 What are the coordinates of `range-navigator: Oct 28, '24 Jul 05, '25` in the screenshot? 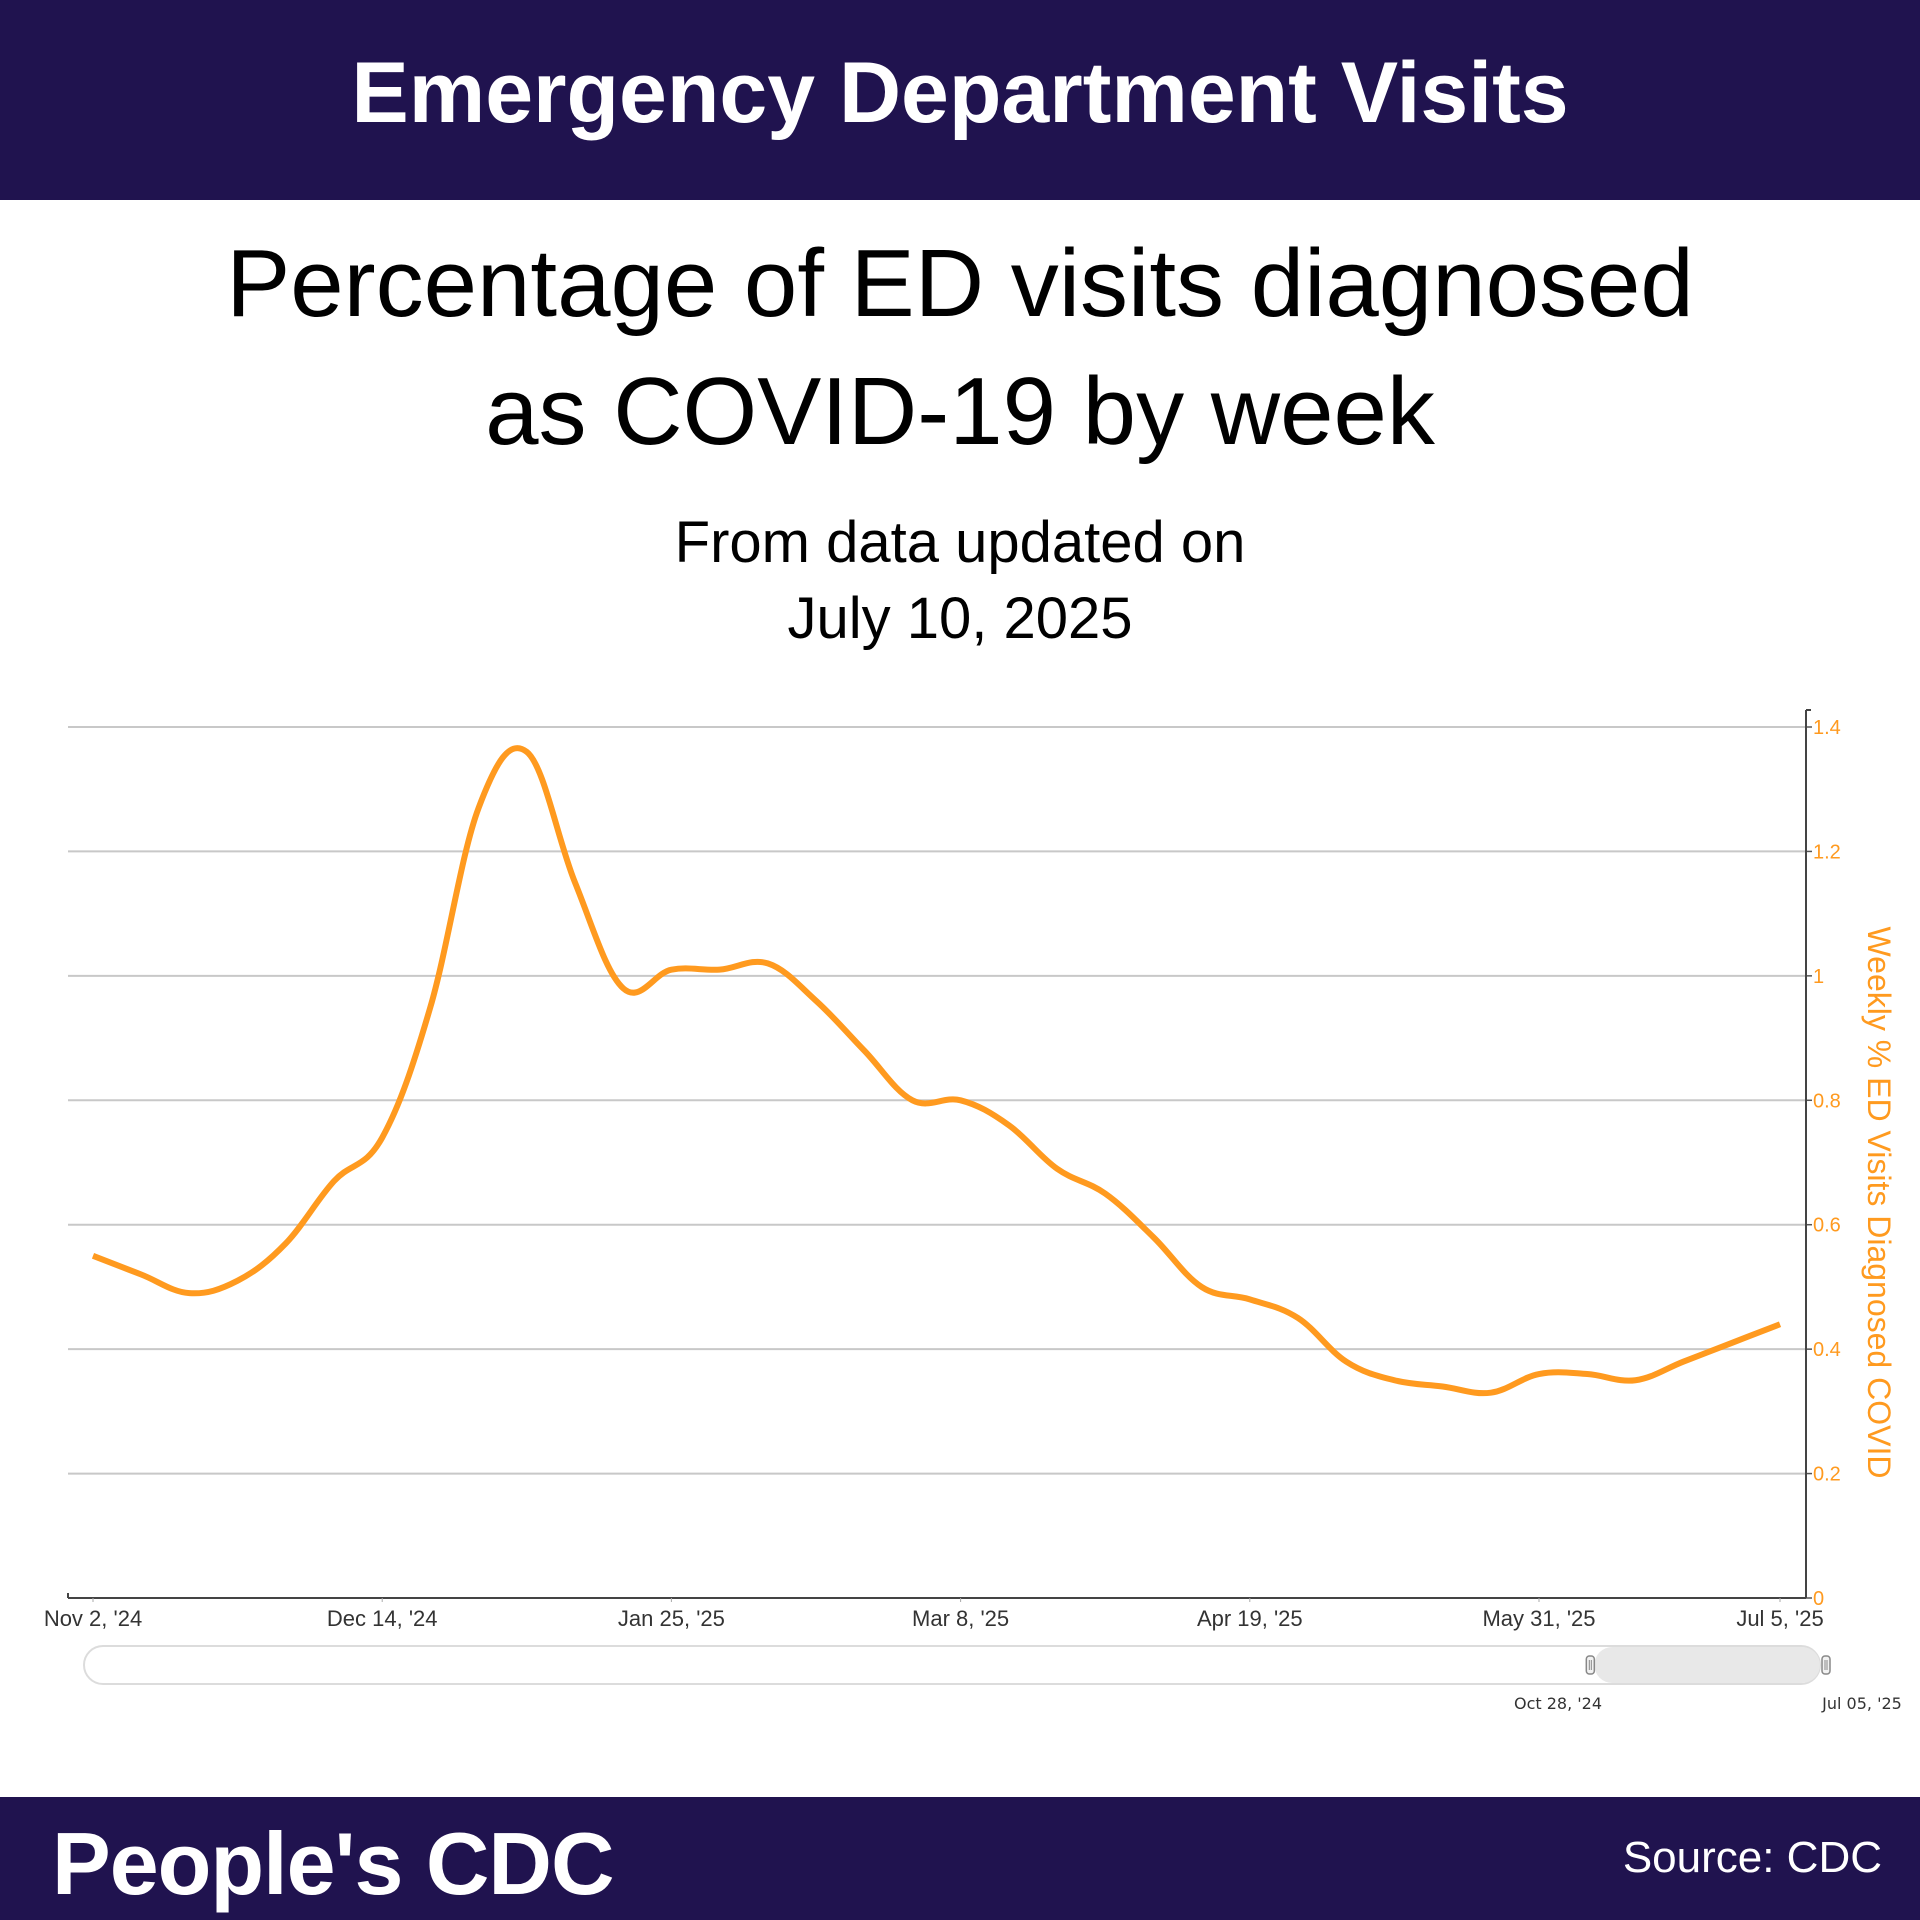 It's located at (992, 1679).